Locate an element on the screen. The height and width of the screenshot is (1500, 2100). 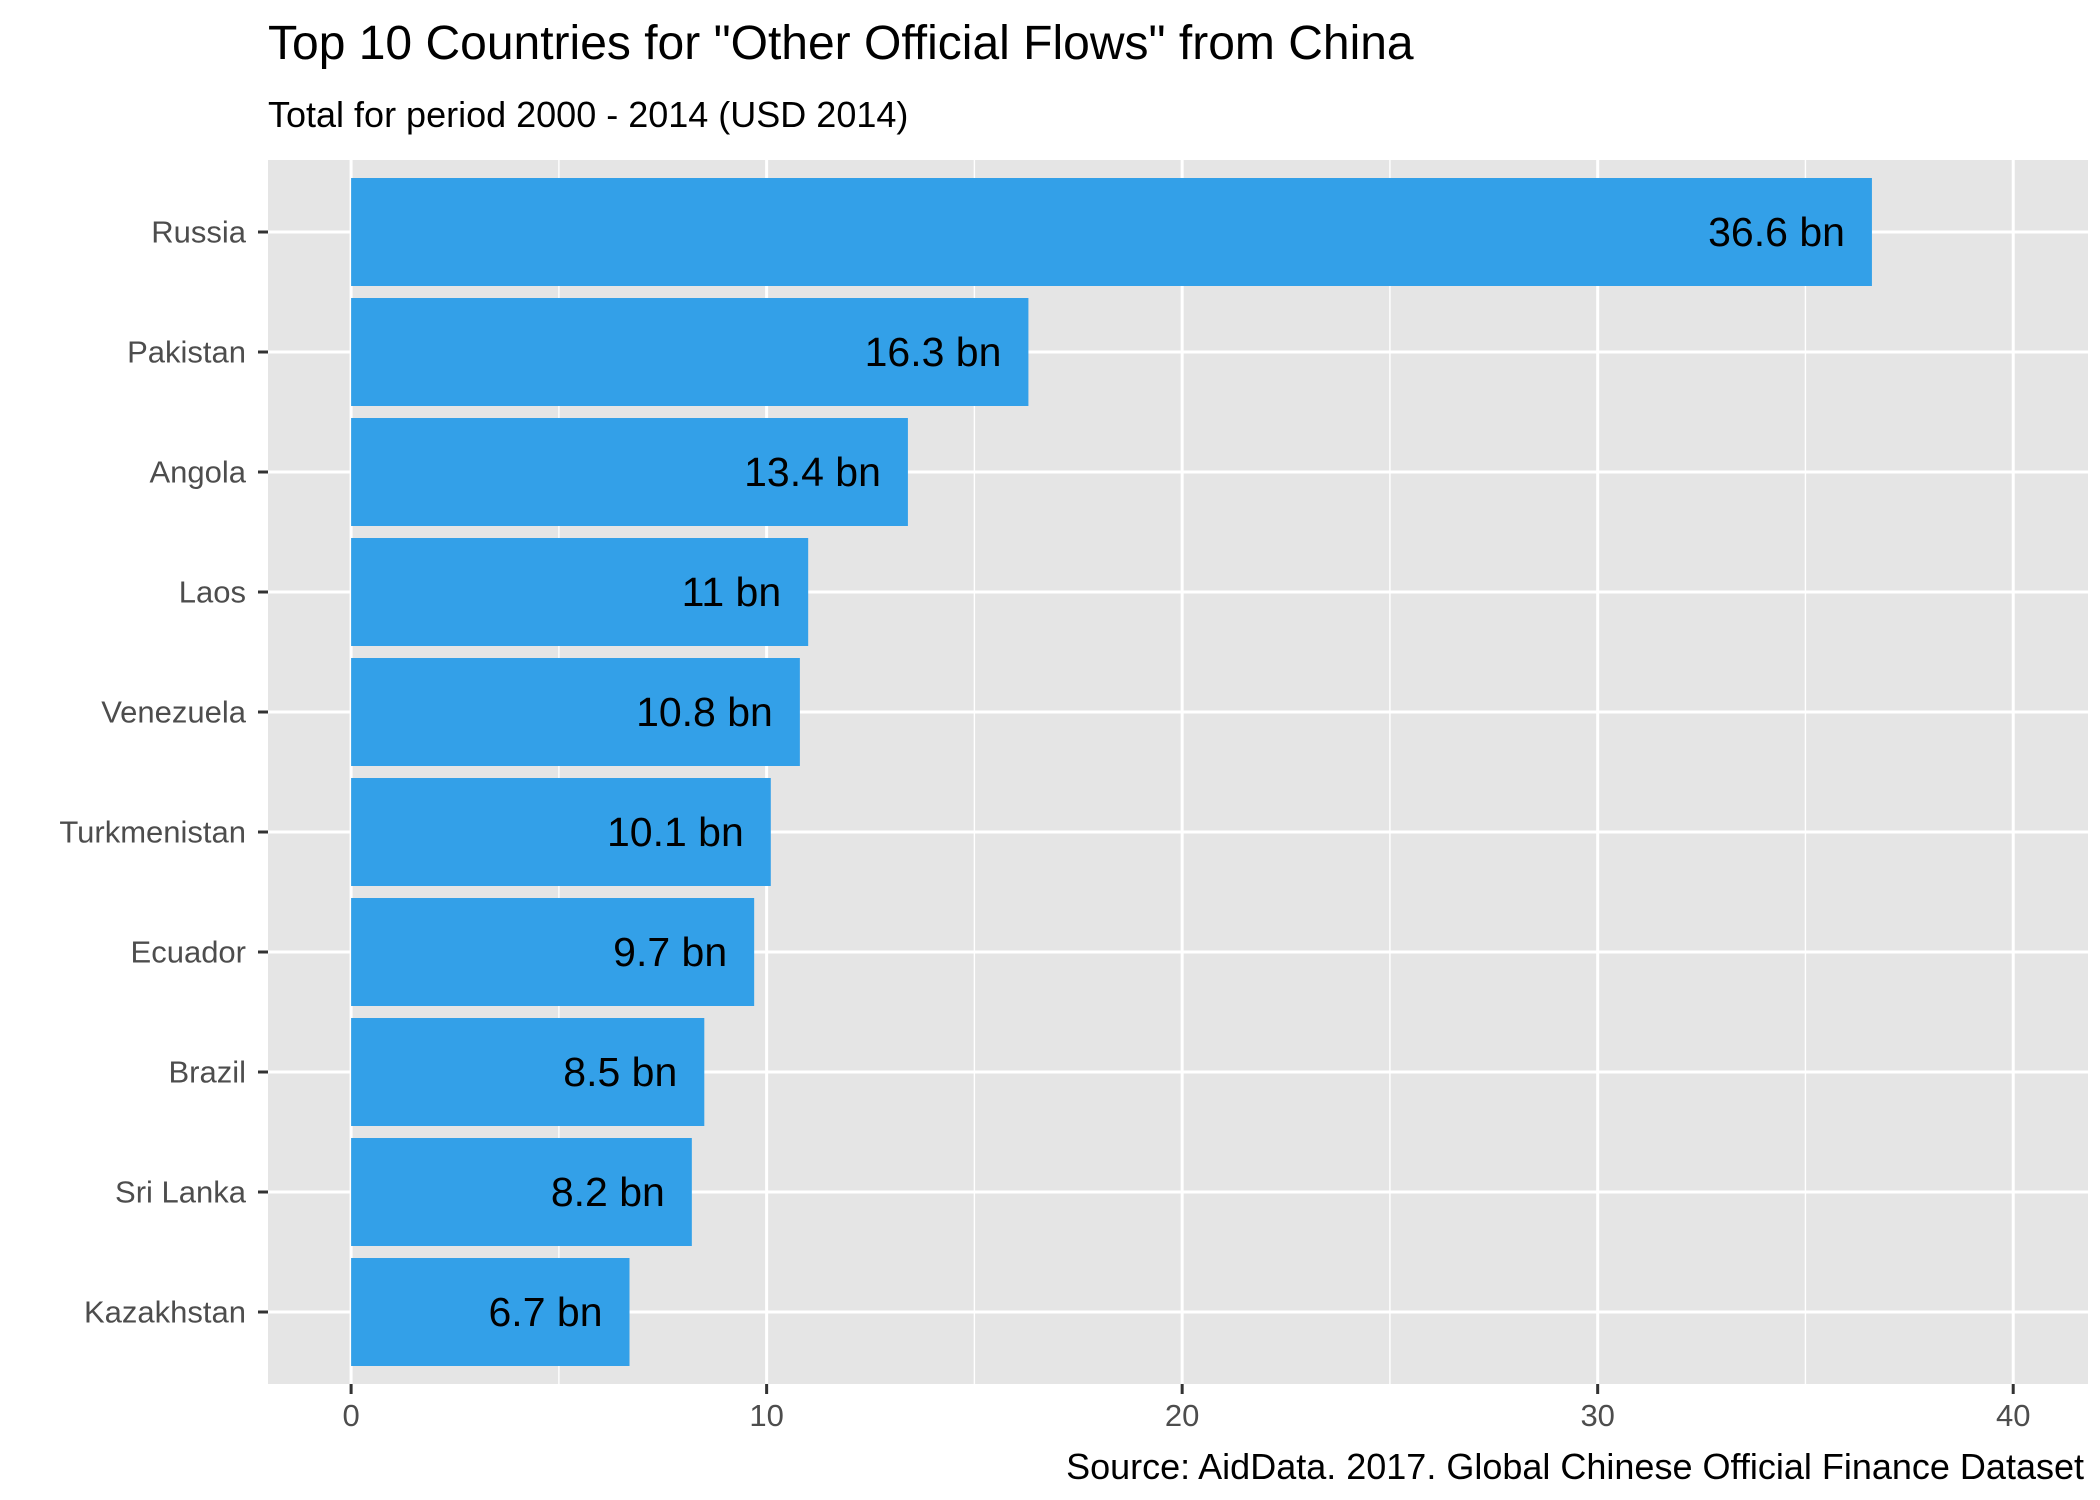
data-label: 11 bn is located at coordinates (732, 592).